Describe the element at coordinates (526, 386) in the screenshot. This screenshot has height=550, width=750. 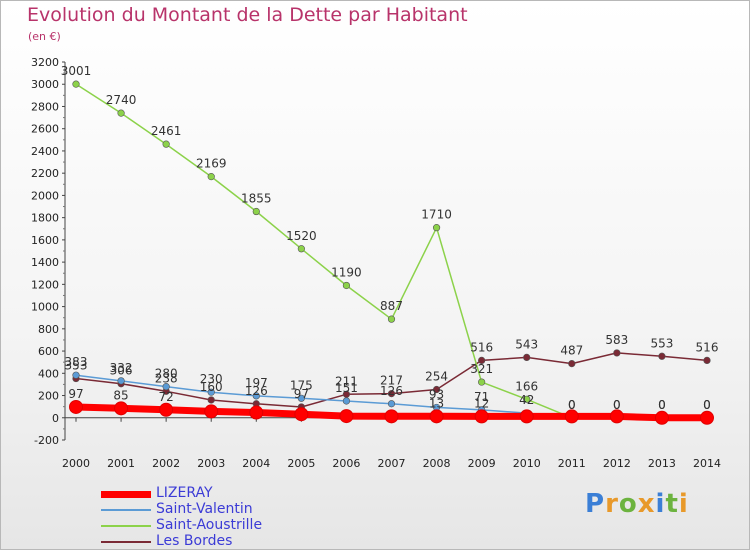
I see `data-label: 166` at that location.